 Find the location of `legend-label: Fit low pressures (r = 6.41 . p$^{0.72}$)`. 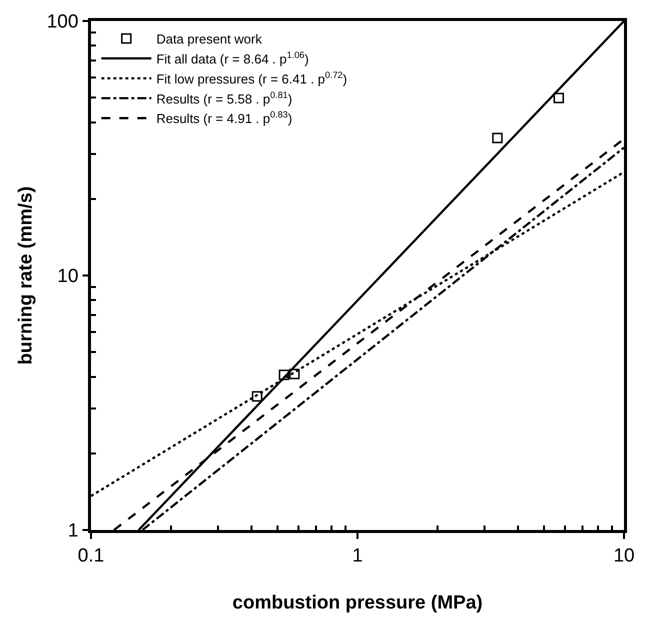

legend-label: Fit low pressures (r = 6.41 . p$^{0.72}$) is located at coordinates (252, 78).